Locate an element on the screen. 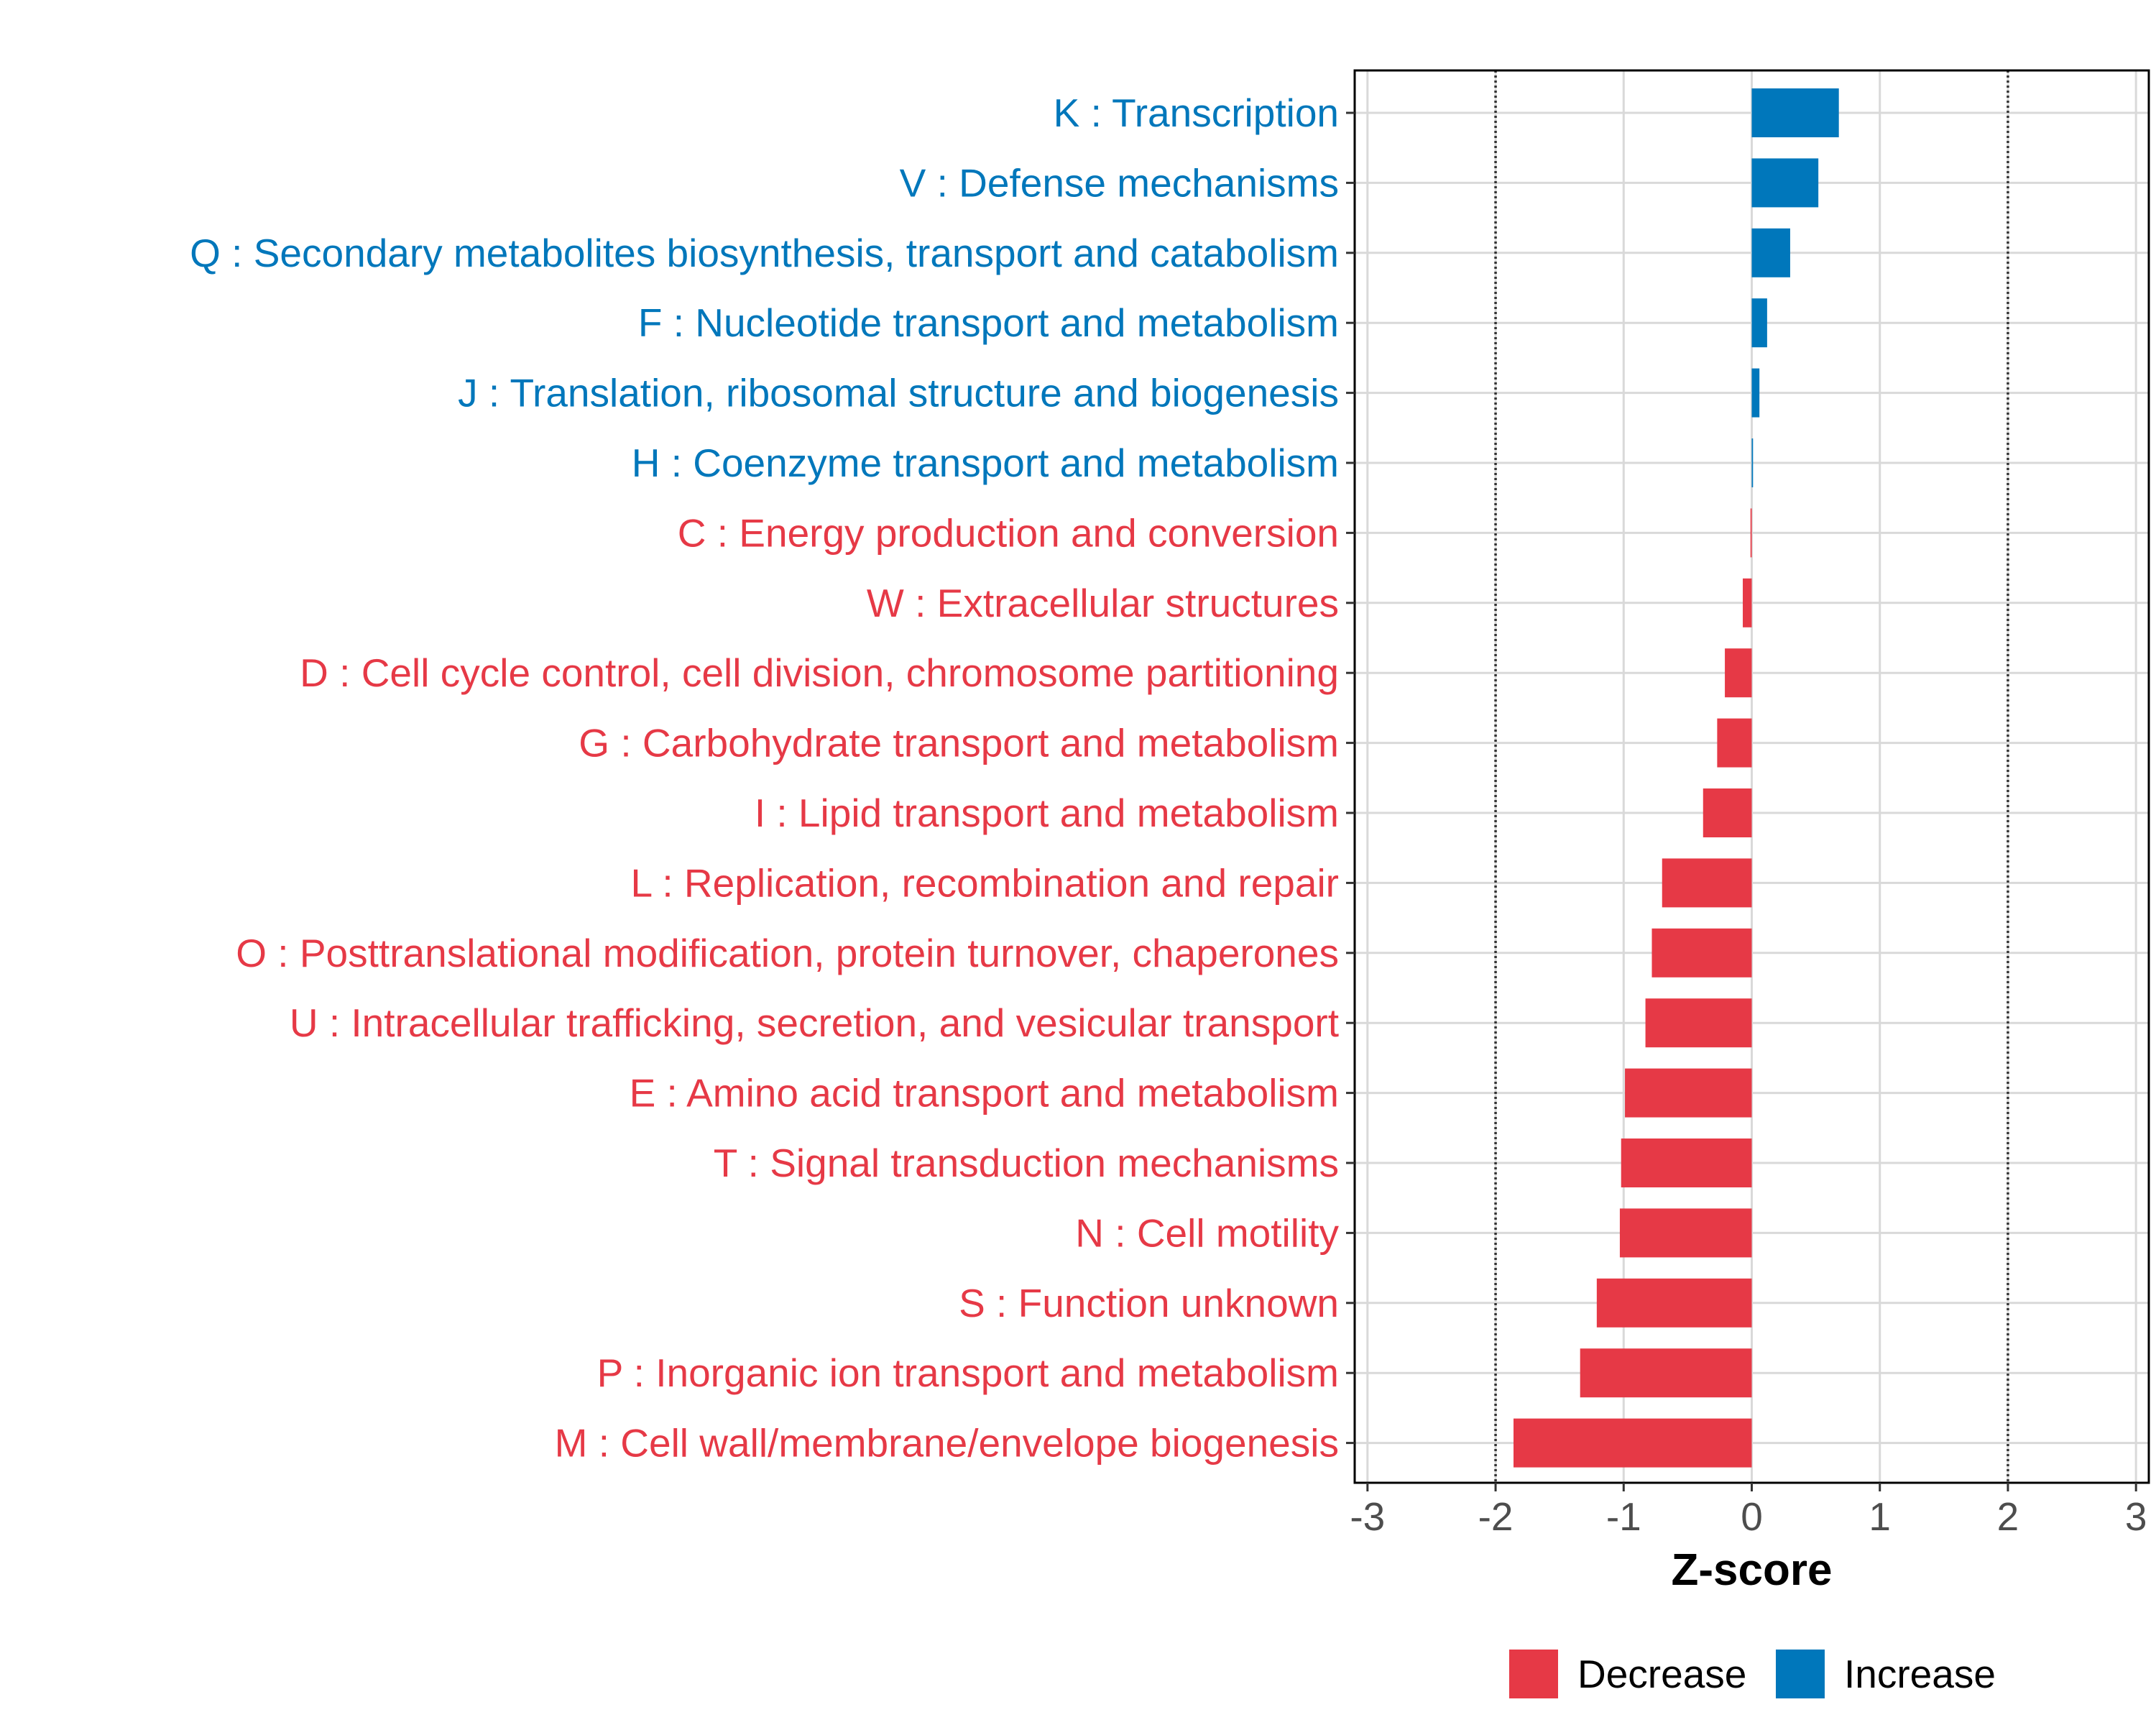 This screenshot has width=2156, height=1725. x-axis-ticks: -3 -2 -1 0 1 2 3 is located at coordinates (1748, 1511).